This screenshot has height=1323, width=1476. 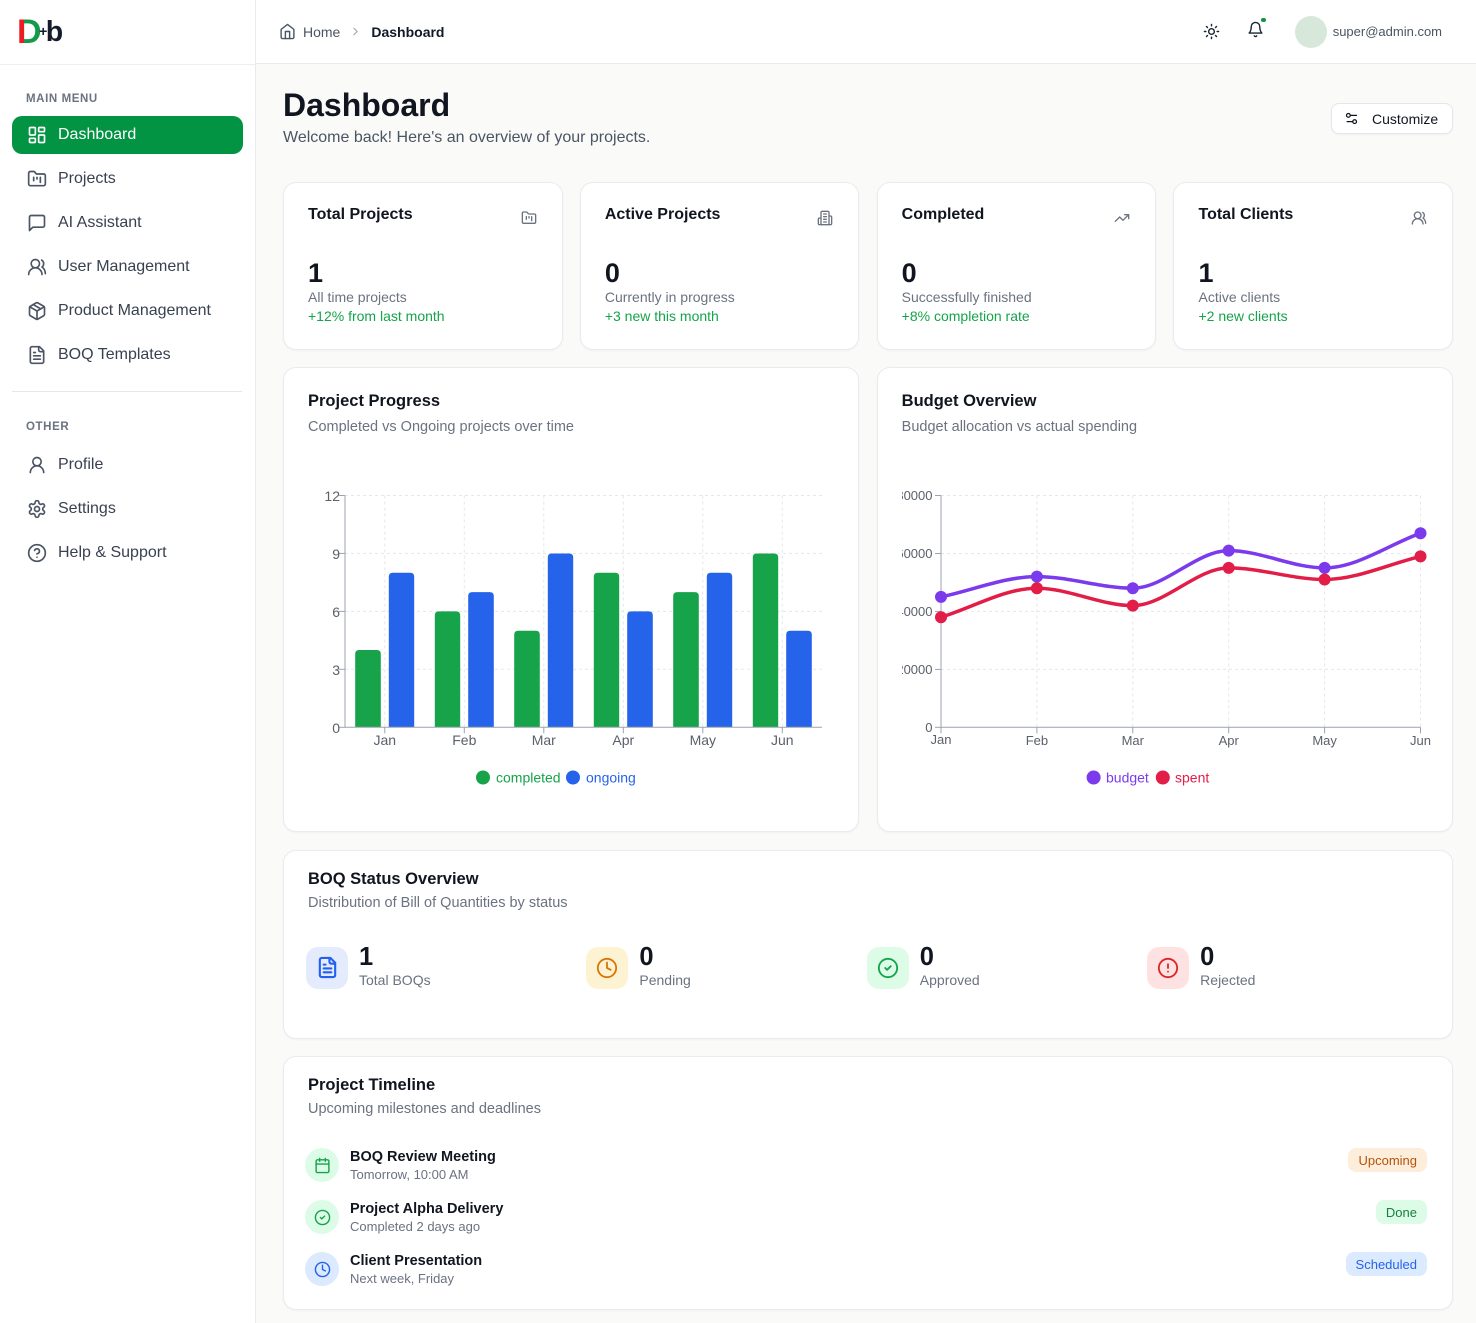 What do you see at coordinates (914, 495) in the screenshot?
I see `svg-text: 80000` at bounding box center [914, 495].